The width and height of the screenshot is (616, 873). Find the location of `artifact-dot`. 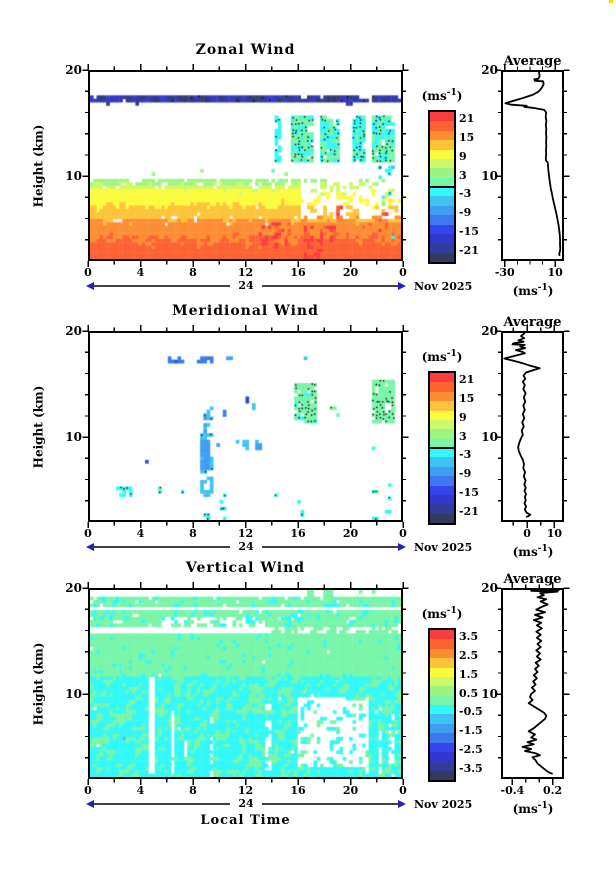

artifact-dot is located at coordinates (611, 1).